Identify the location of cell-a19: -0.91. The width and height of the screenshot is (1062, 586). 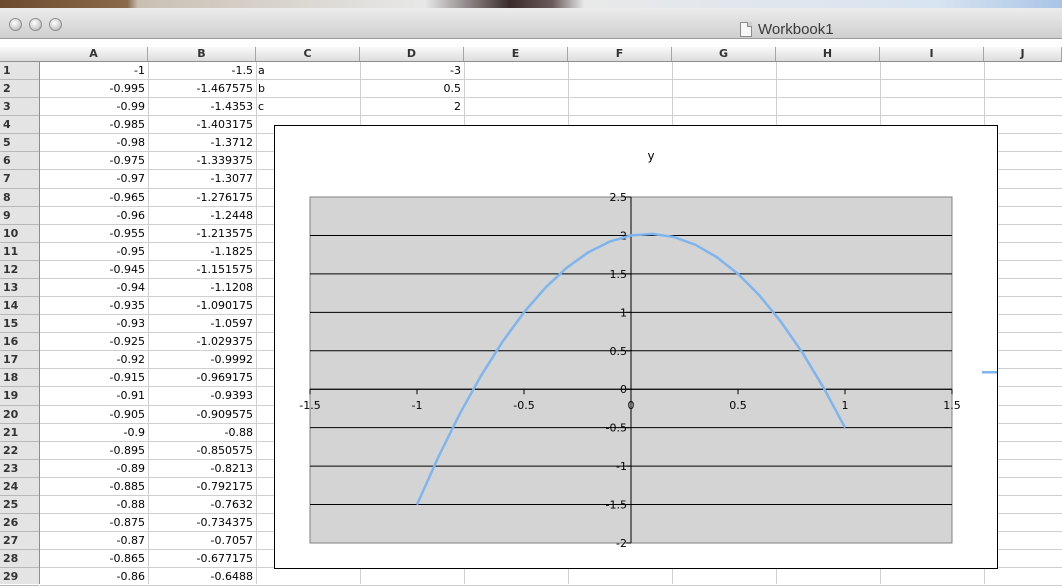
(94, 395).